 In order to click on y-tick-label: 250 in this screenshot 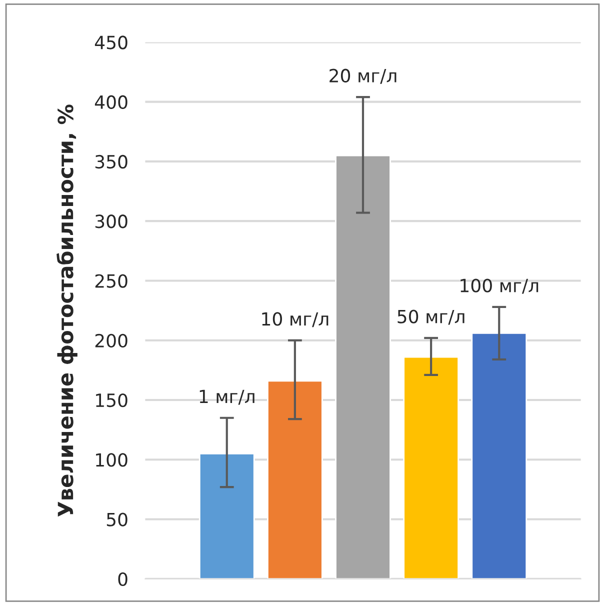, I will do `click(111, 281)`.